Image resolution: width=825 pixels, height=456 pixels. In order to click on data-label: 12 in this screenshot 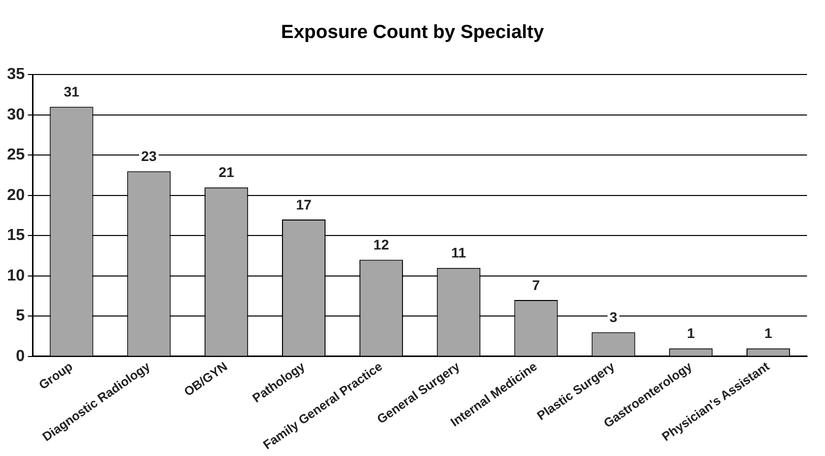, I will do `click(381, 244)`.